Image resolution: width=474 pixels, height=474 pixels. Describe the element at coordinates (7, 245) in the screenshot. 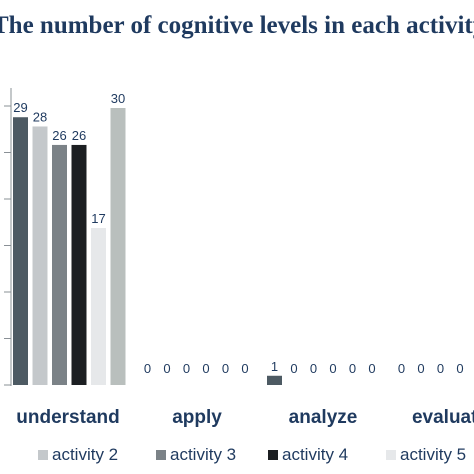

I see `y-axis-ticks` at that location.